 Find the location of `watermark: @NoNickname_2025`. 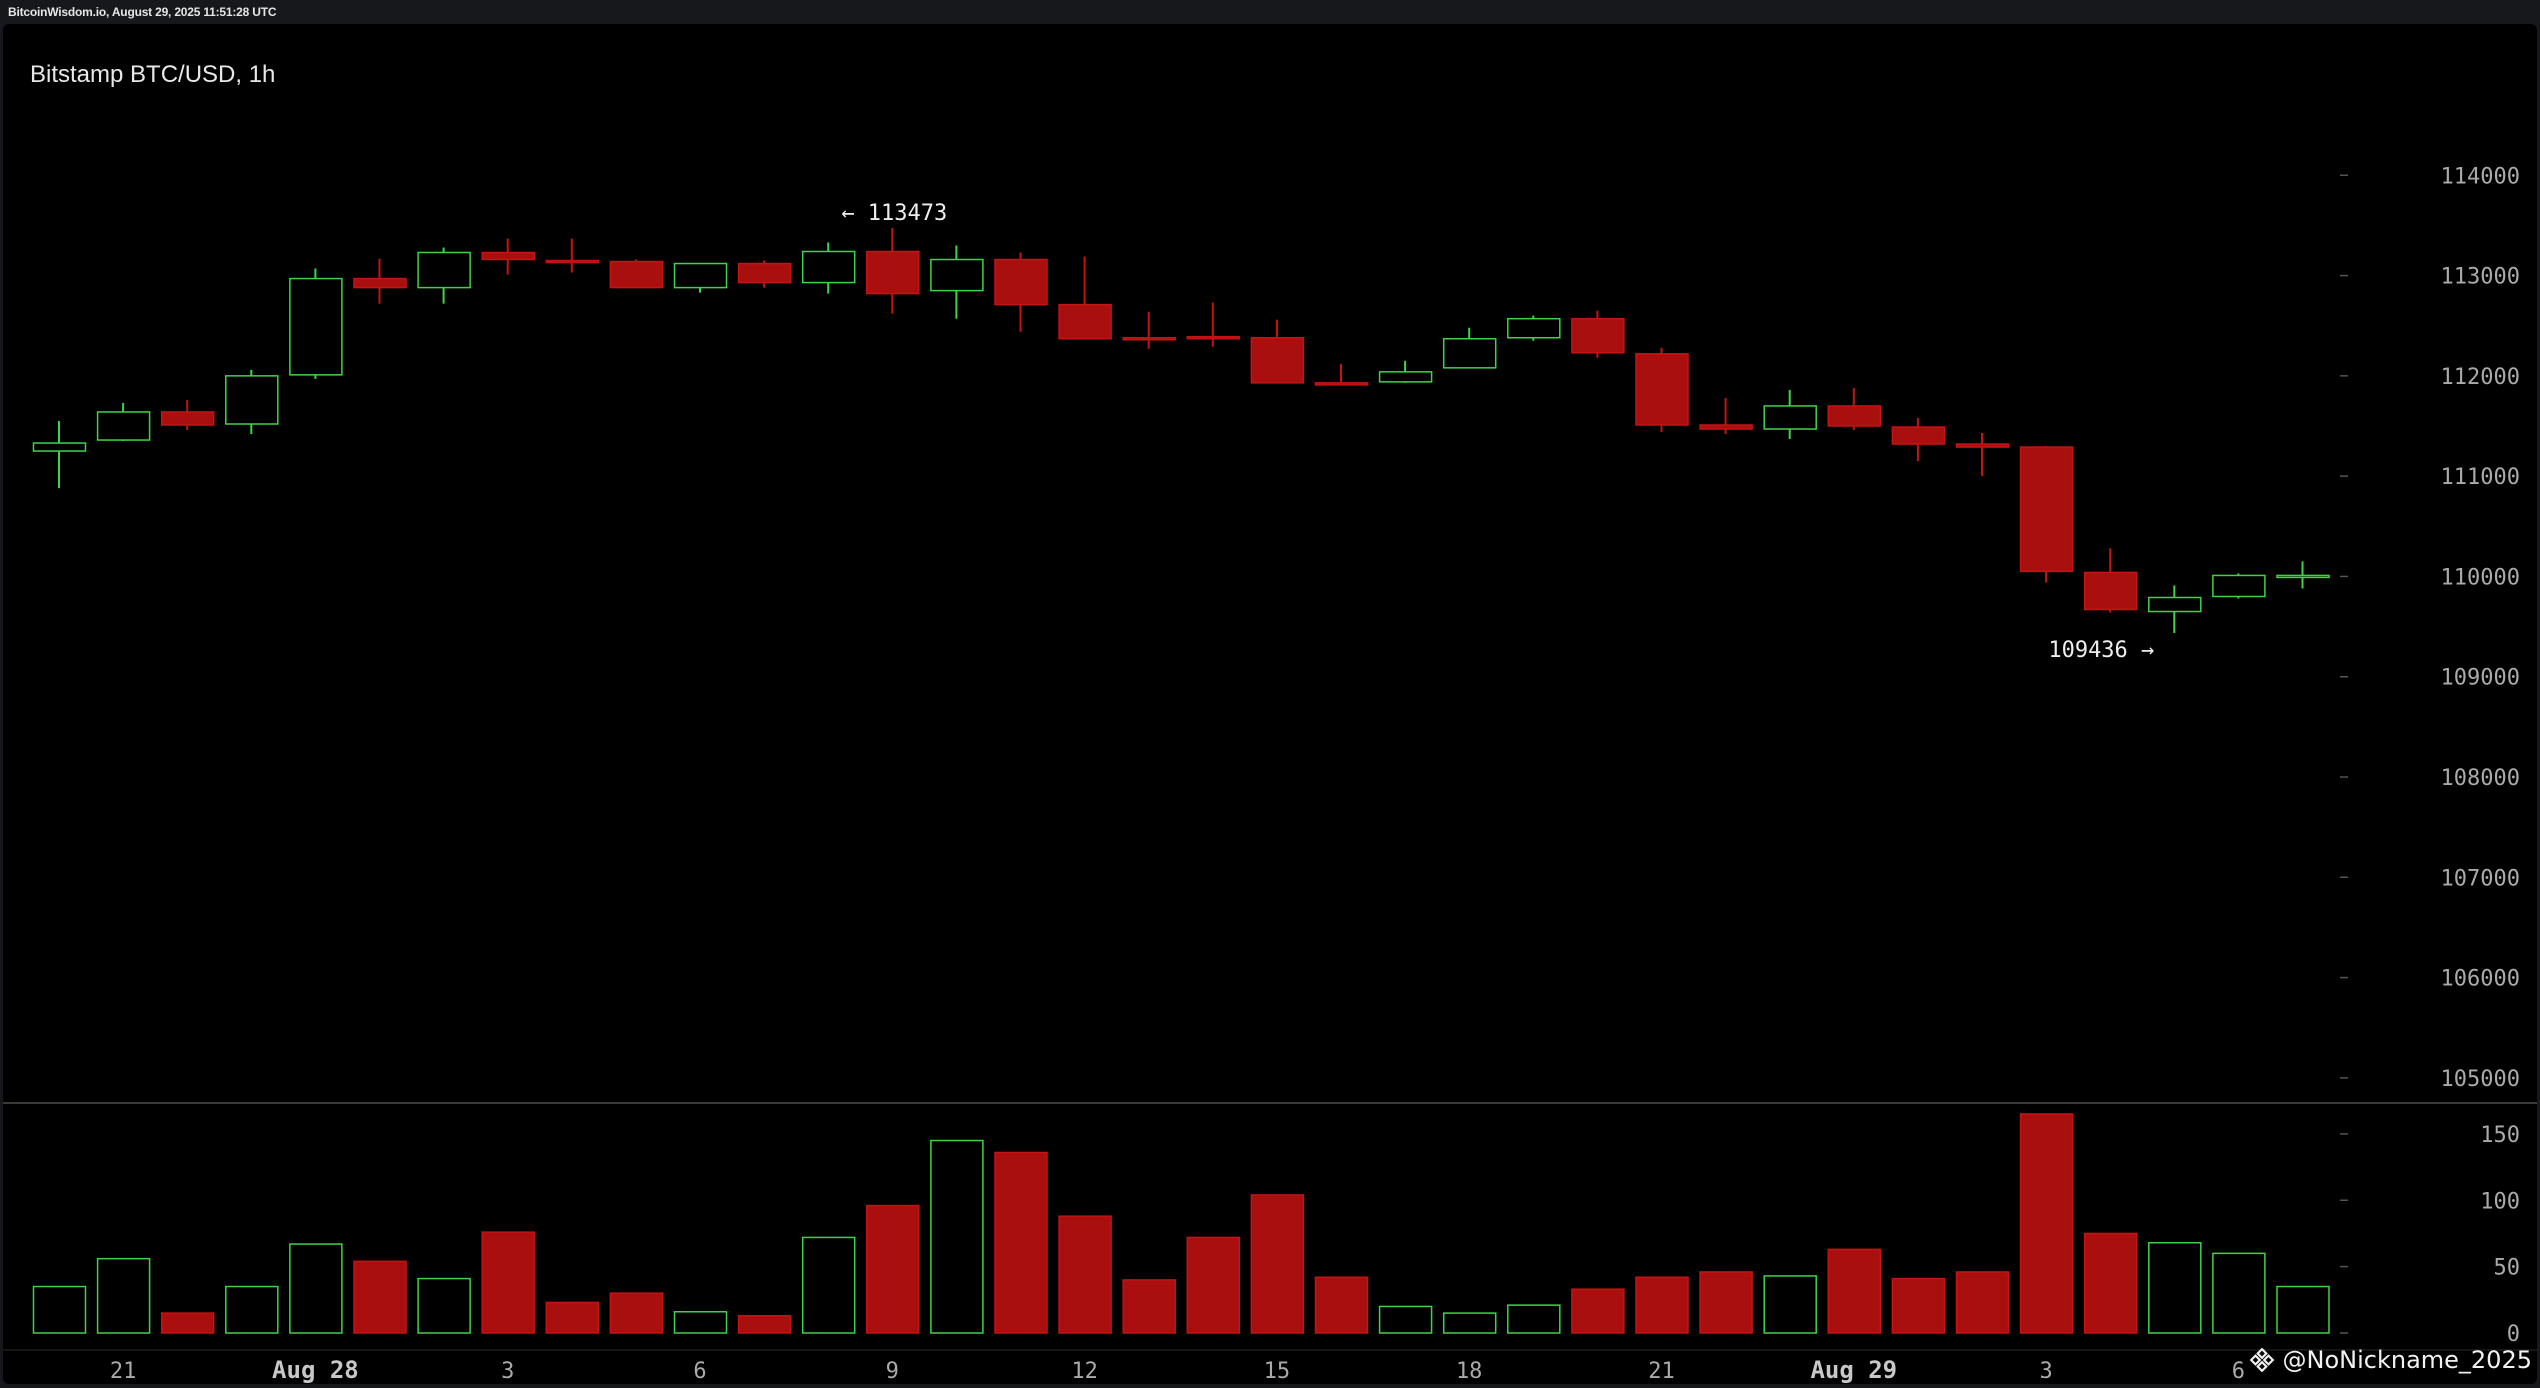

watermark: @NoNickname_2025 is located at coordinates (2391, 1360).